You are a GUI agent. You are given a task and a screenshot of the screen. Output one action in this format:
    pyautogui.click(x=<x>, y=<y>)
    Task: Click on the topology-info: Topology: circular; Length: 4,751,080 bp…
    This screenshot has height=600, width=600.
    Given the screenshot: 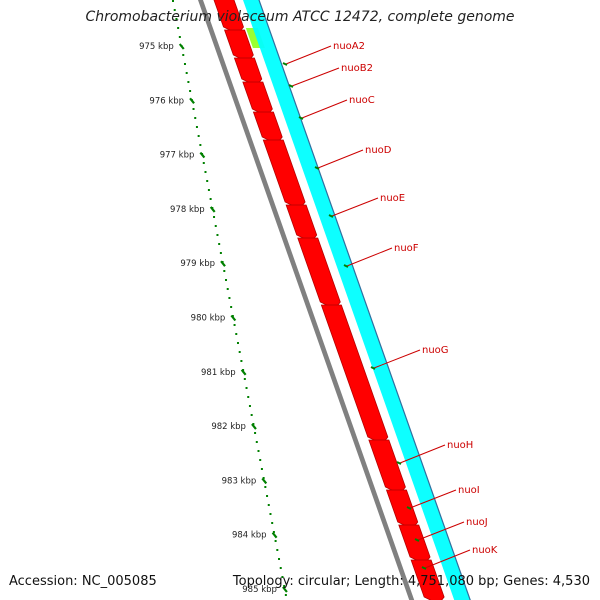 What is the action you would take?
    pyautogui.click(x=411, y=581)
    